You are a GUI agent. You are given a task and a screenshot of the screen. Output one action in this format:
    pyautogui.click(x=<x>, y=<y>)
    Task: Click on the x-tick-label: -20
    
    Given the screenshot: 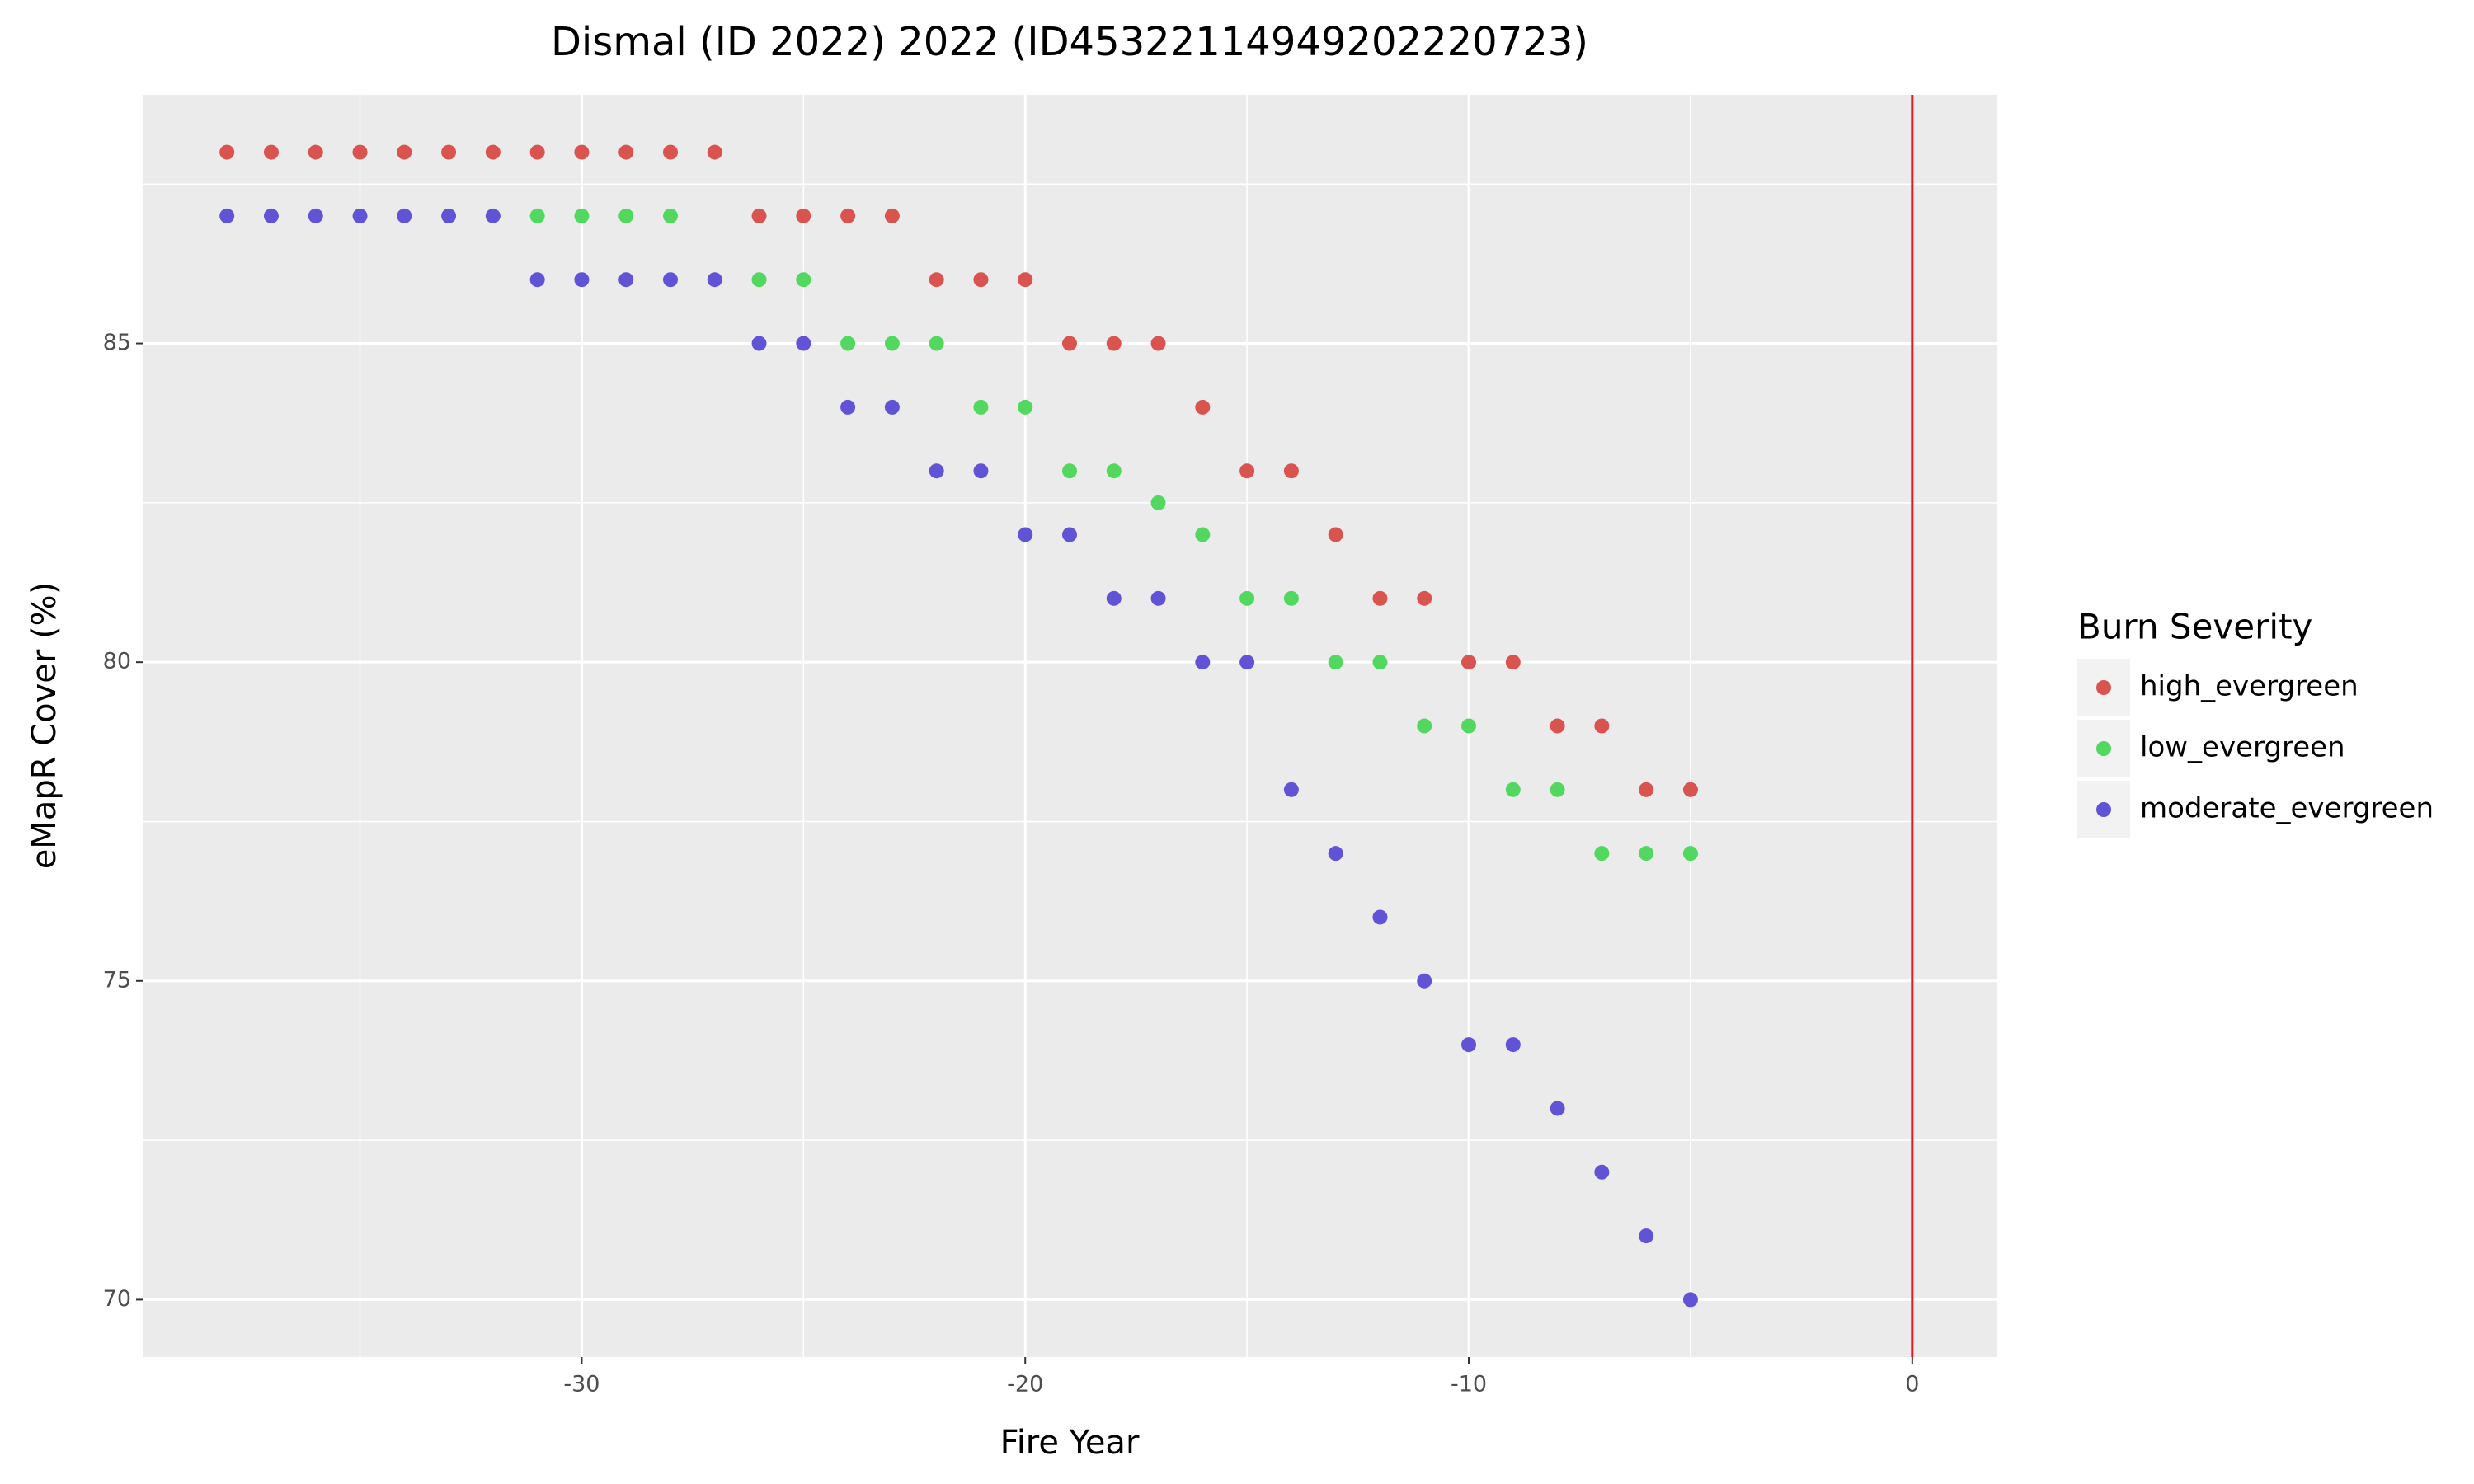 What is the action you would take?
    pyautogui.click(x=1025, y=1384)
    